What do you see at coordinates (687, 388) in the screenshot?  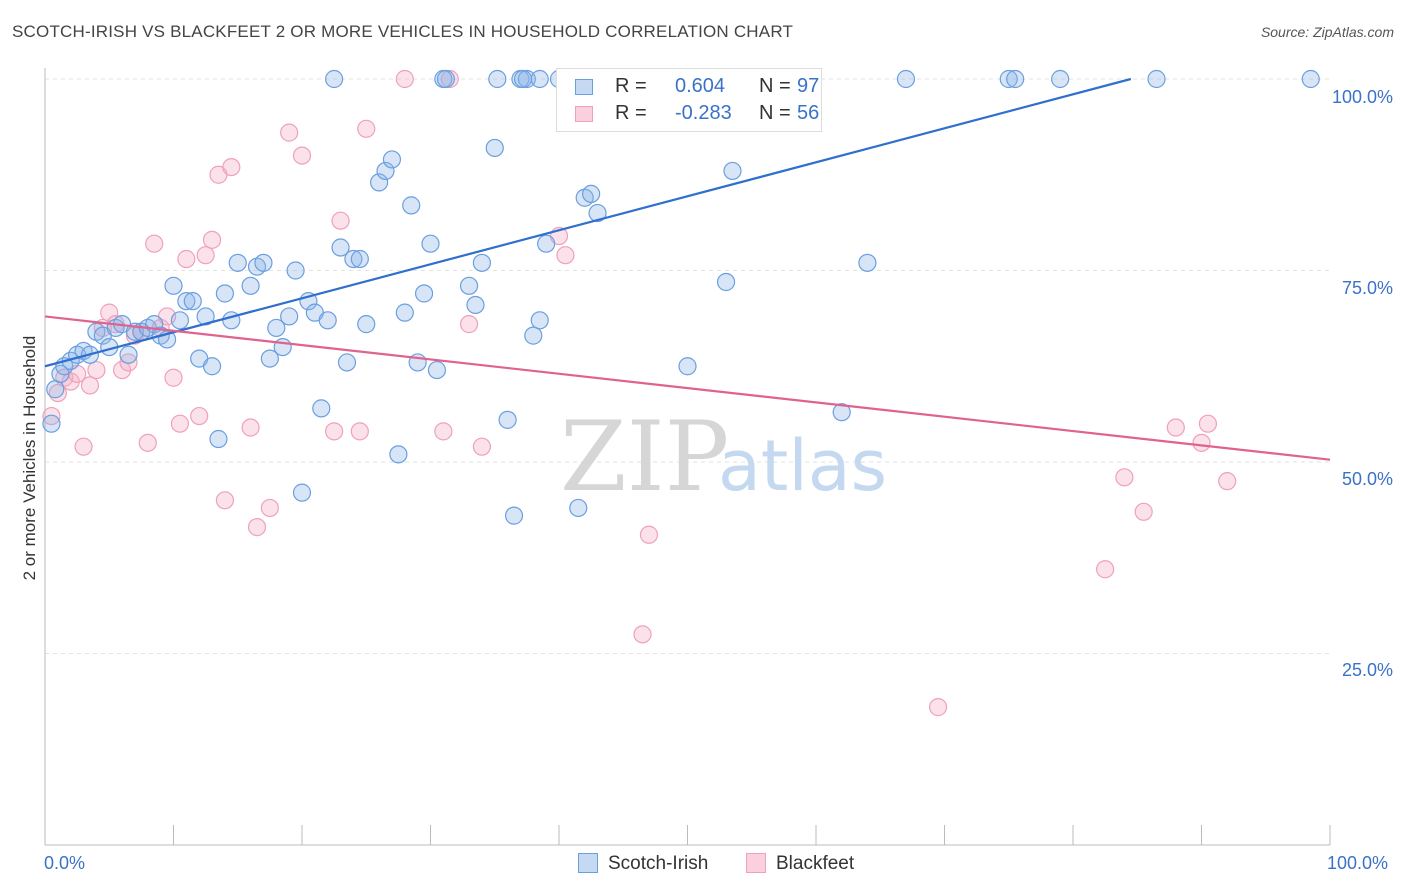 I see `trend-line-blackfeet` at bounding box center [687, 388].